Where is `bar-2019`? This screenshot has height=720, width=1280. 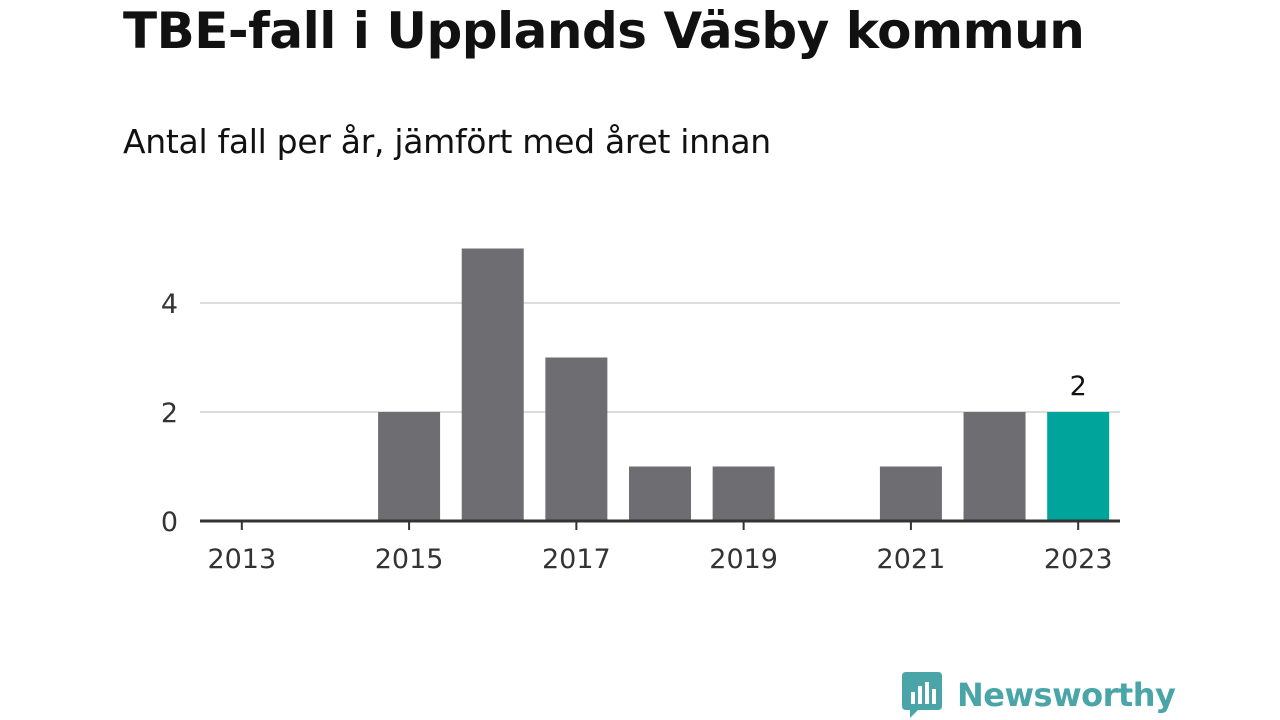
bar-2019 is located at coordinates (743, 493).